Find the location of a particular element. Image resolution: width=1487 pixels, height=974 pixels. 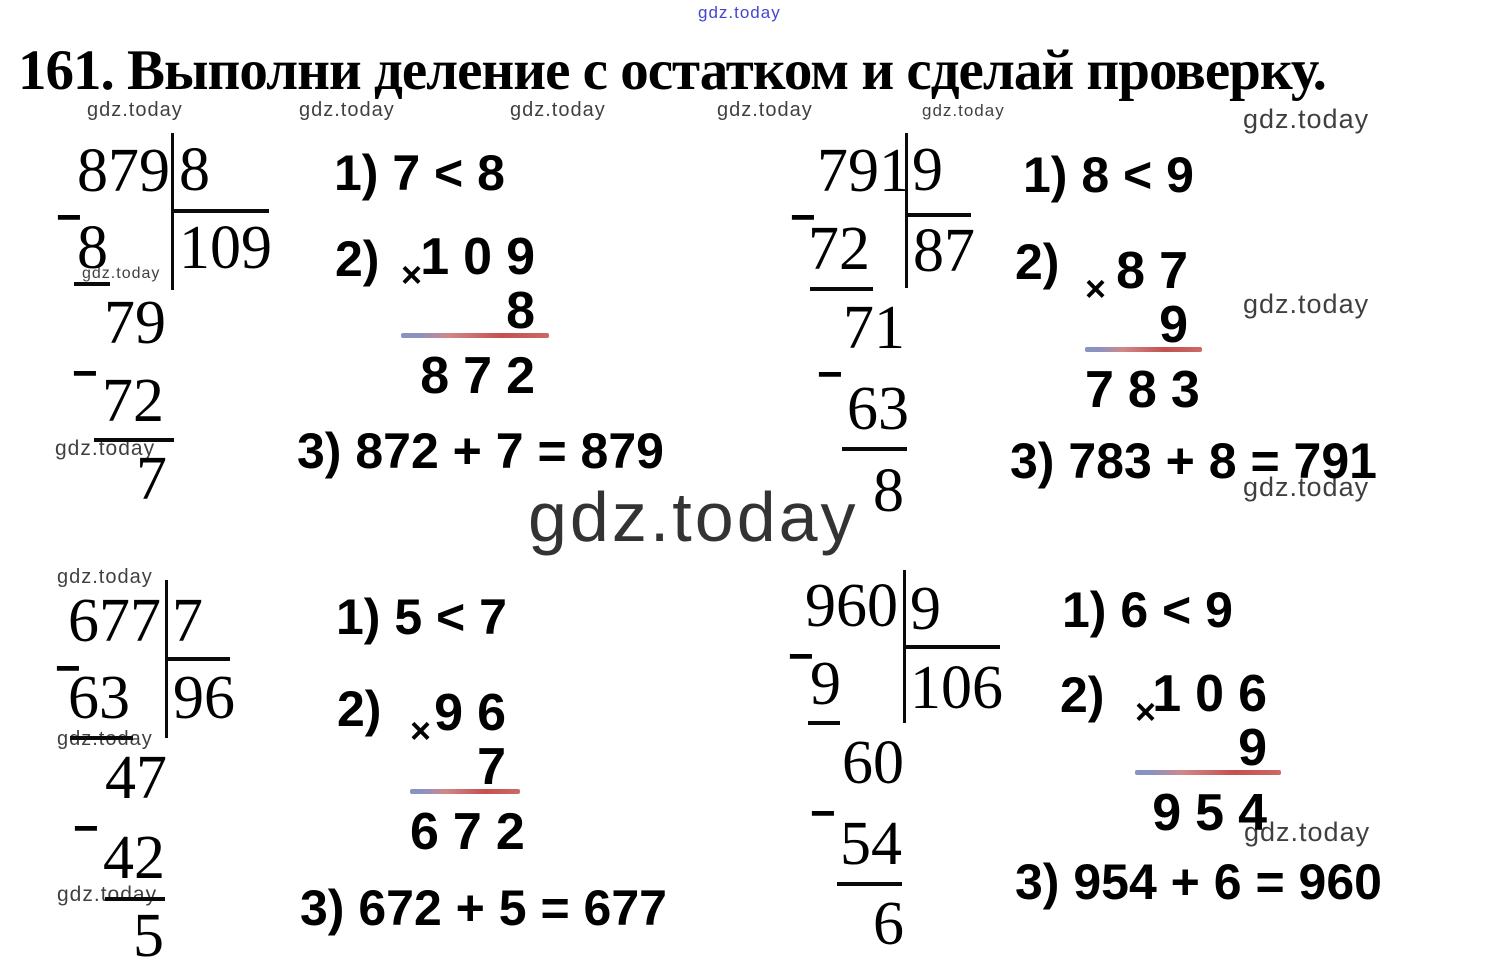

watermark-center: gdz.today is located at coordinates (693, 517).